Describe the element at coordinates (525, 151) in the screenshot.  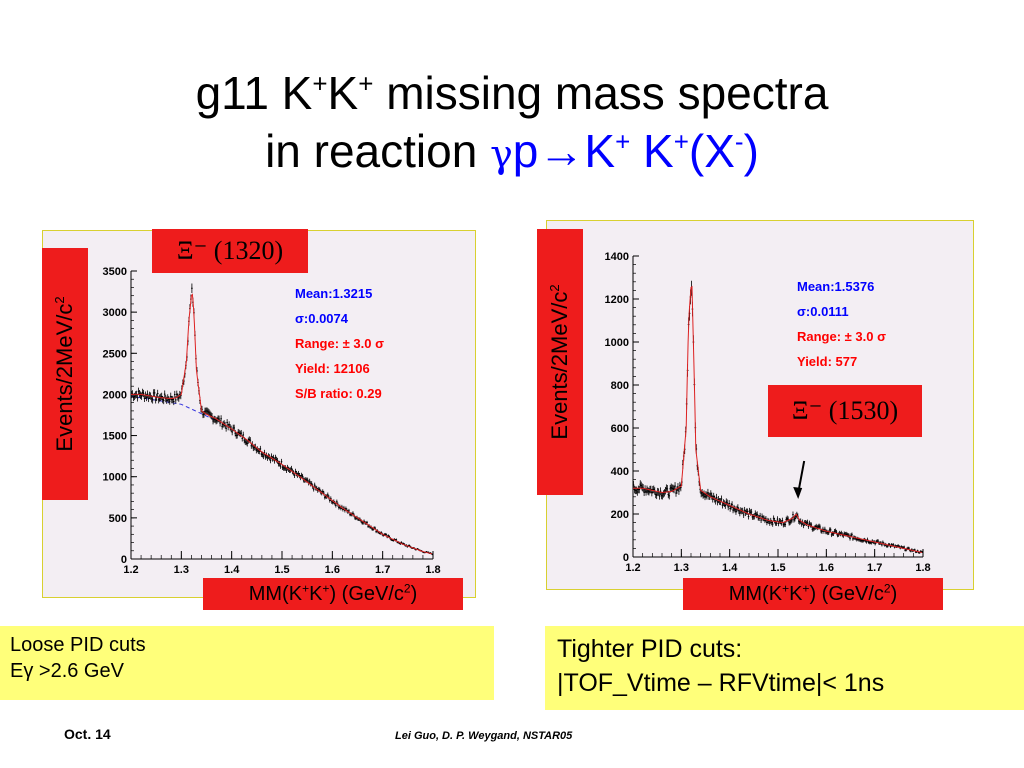
I see `title-proton: p` at that location.